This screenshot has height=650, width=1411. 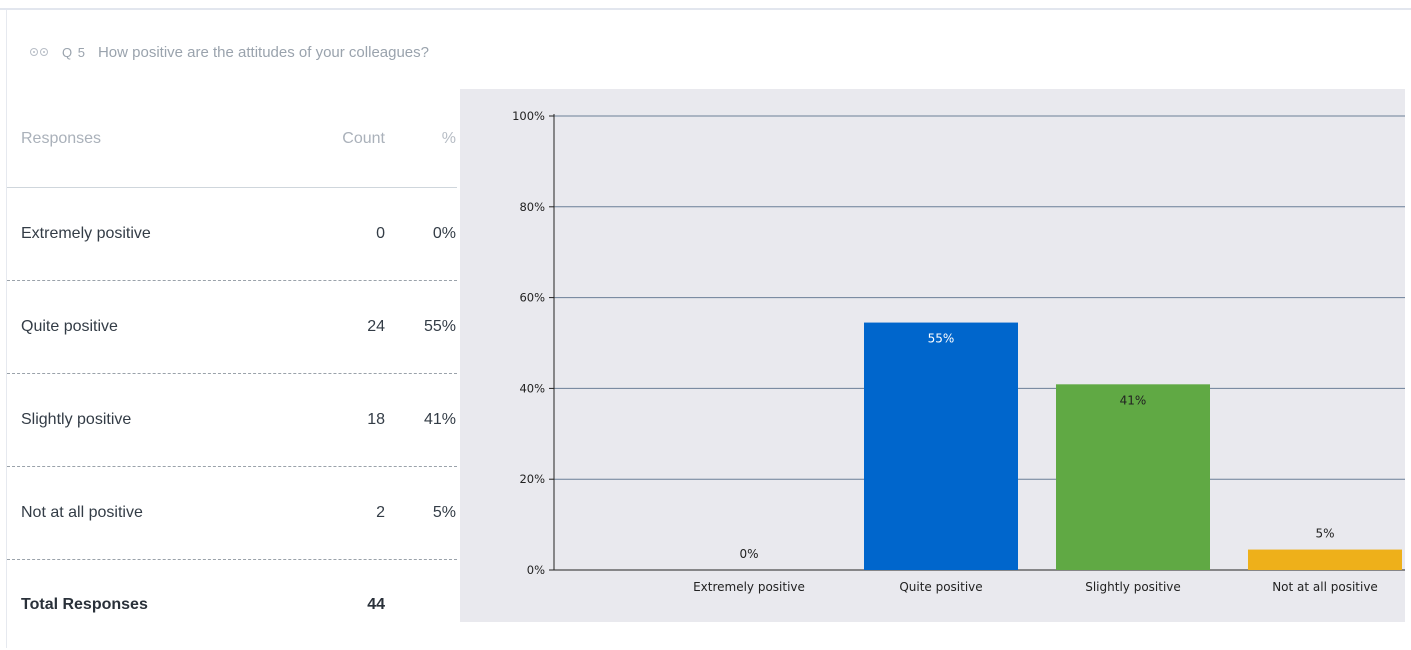 I want to click on data-label: 5%, so click(x=1324, y=534).